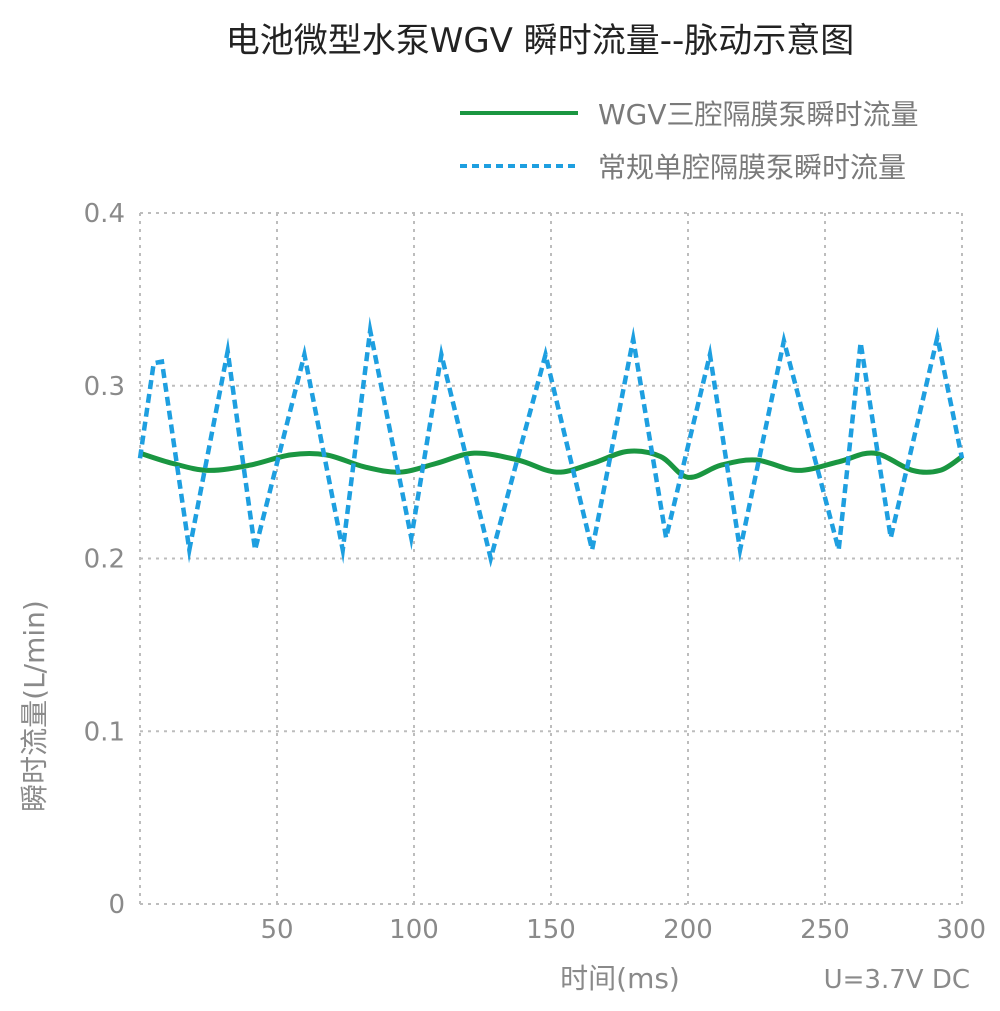 The height and width of the screenshot is (1011, 1000). What do you see at coordinates (688, 930) in the screenshot?
I see `x-tick-label: 200` at bounding box center [688, 930].